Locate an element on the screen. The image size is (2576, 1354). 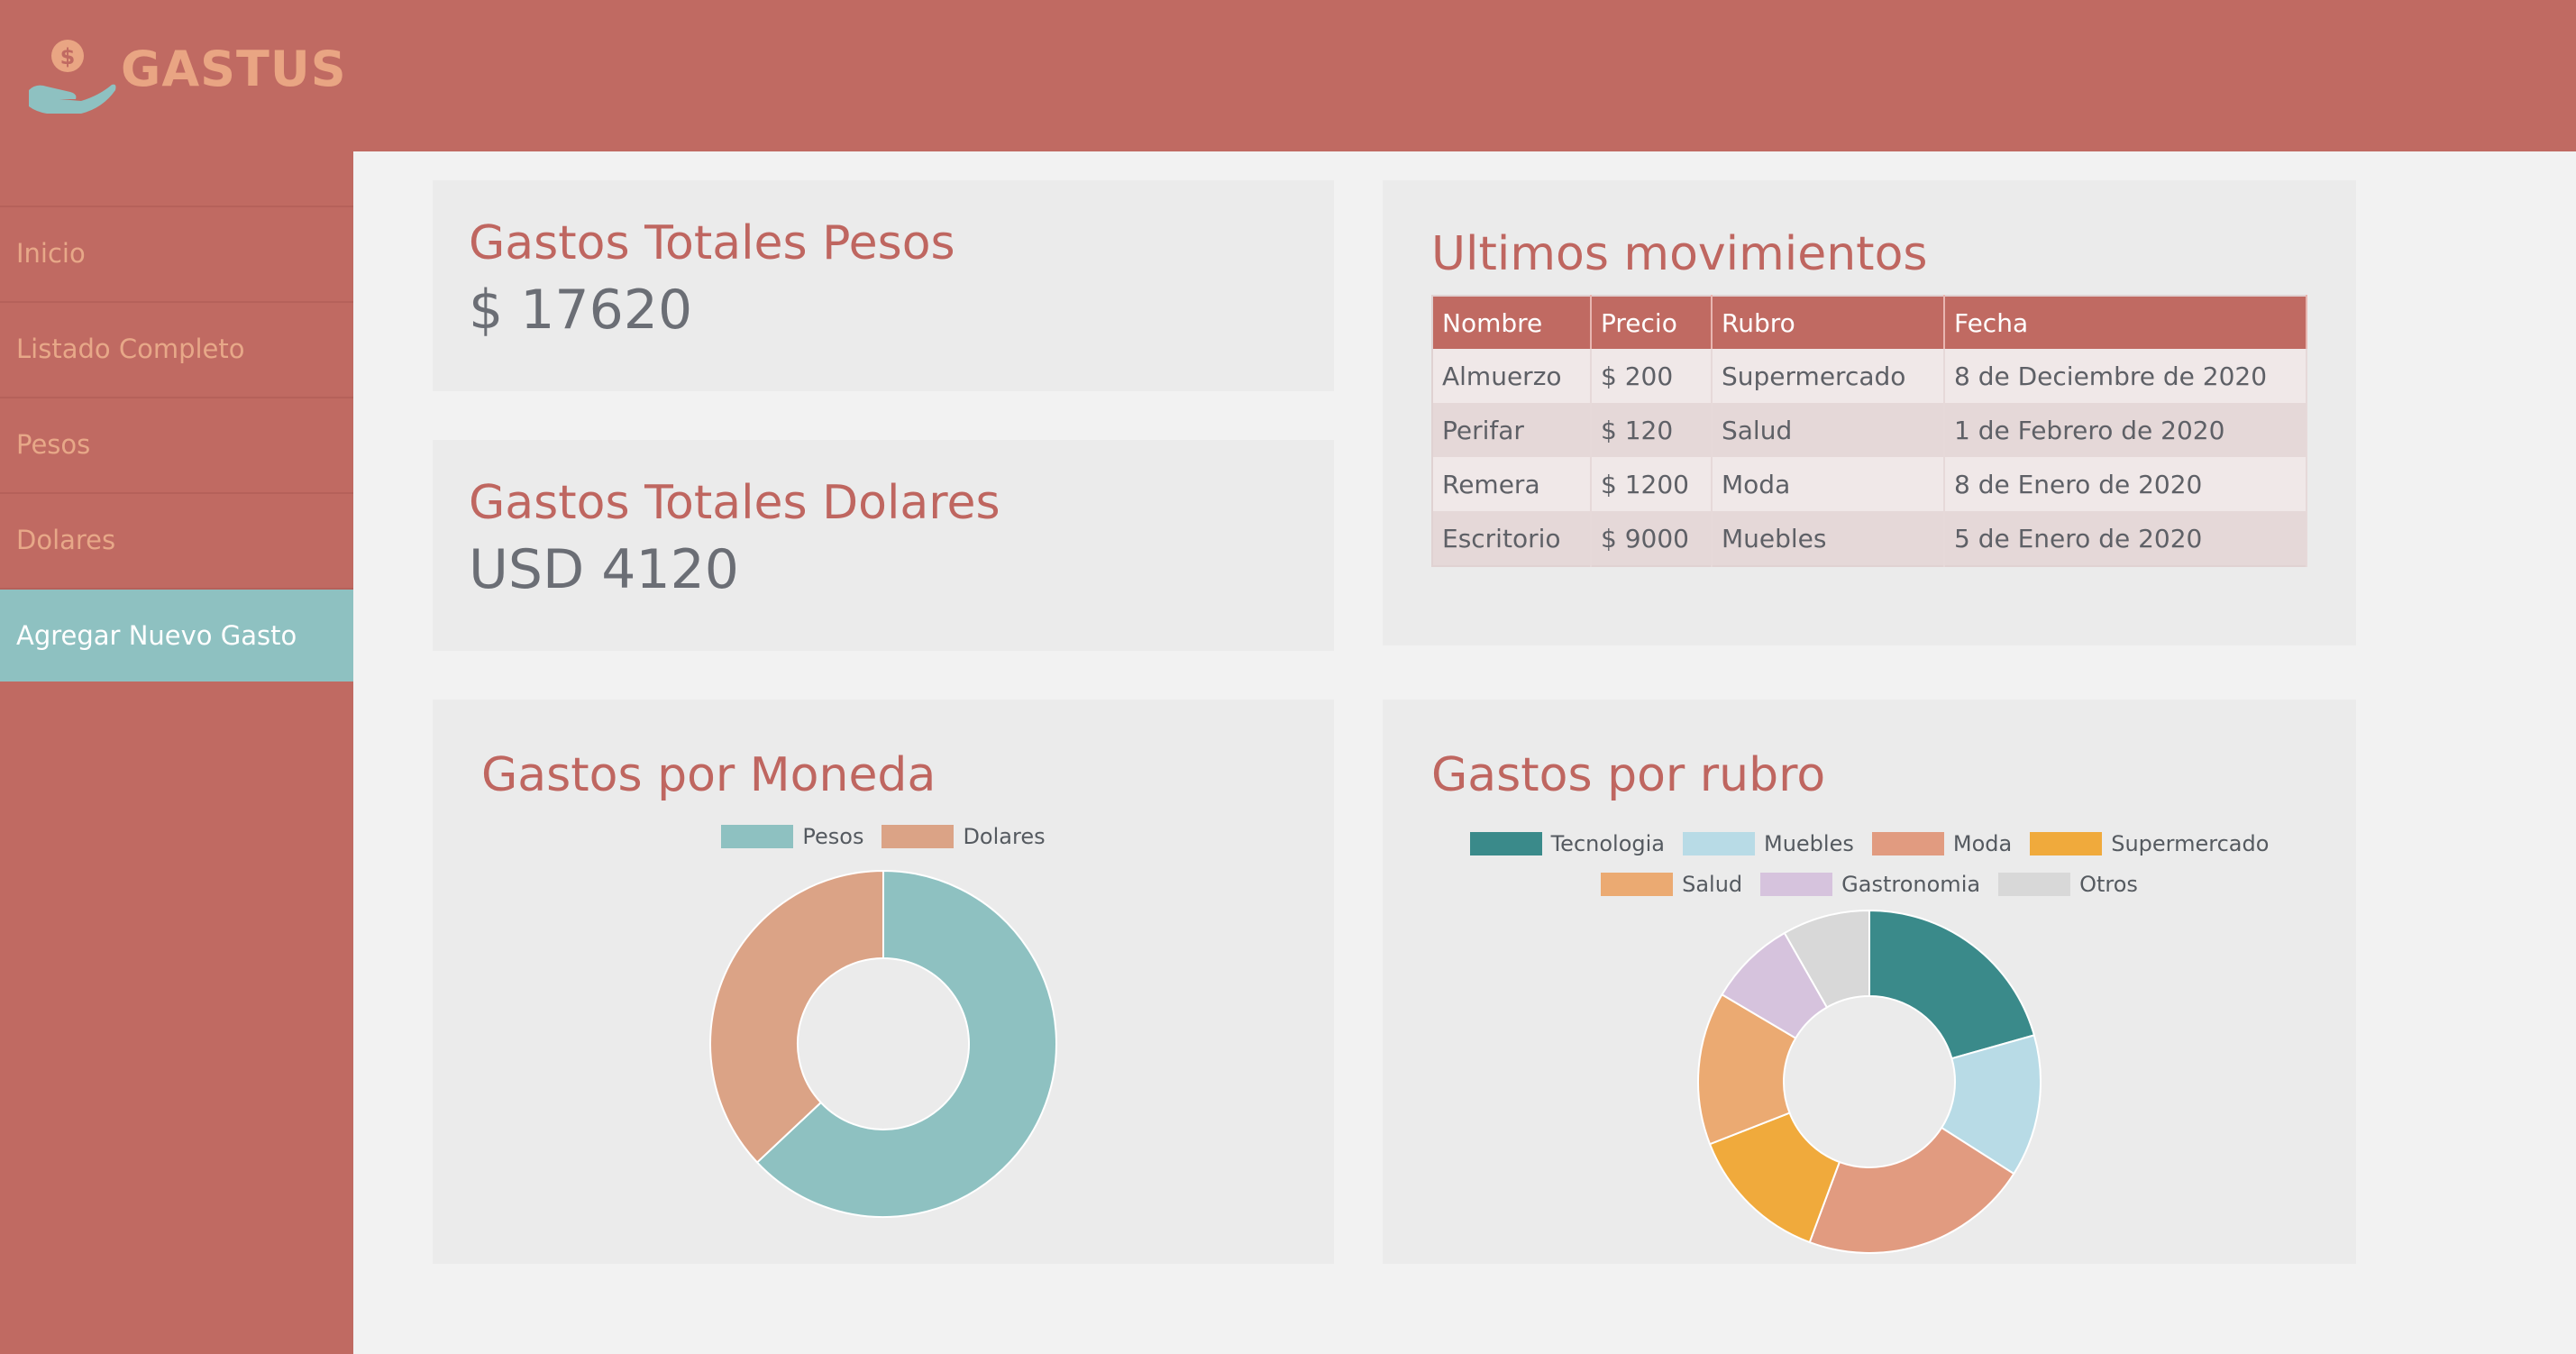
slice-pesos is located at coordinates (906, 1043).